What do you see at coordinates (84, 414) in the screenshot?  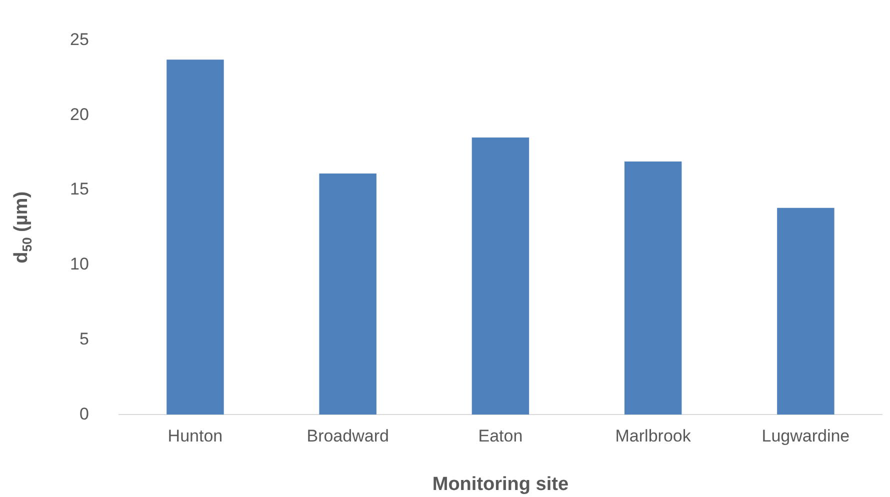 I see `y-tick-label: 0` at bounding box center [84, 414].